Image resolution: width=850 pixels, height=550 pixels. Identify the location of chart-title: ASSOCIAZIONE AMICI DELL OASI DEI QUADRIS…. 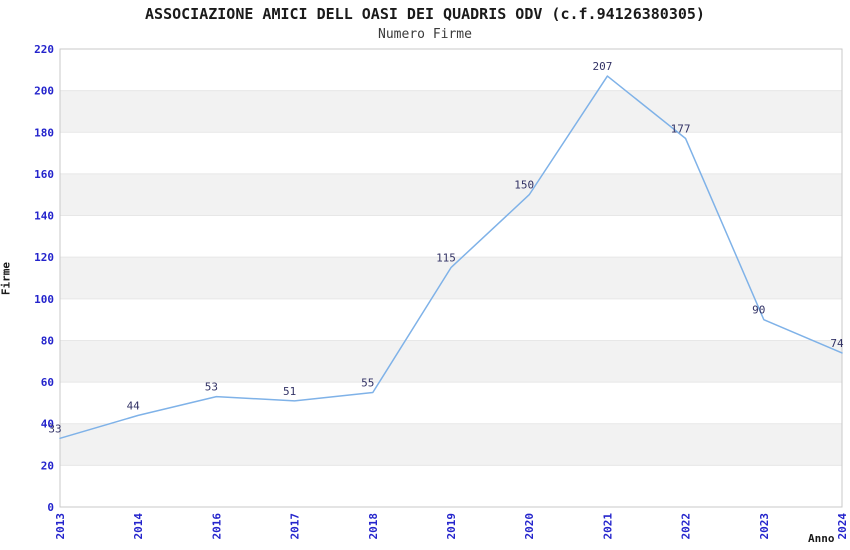
(425, 14).